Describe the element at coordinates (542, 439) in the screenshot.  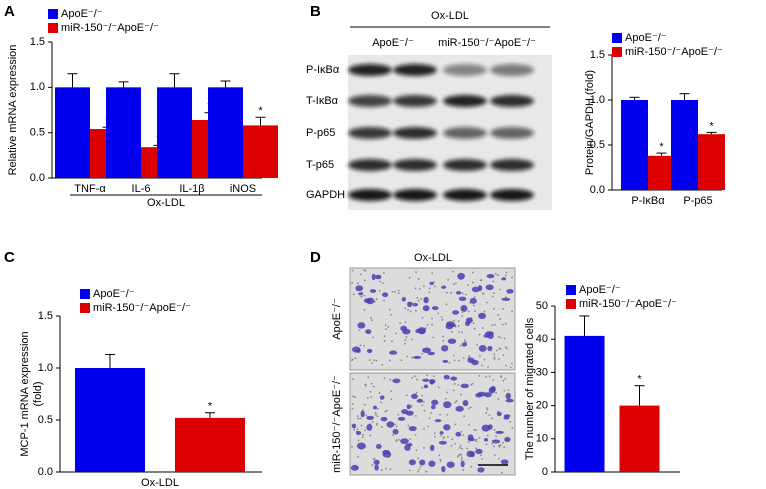
I see `y-tick-label: 10` at that location.